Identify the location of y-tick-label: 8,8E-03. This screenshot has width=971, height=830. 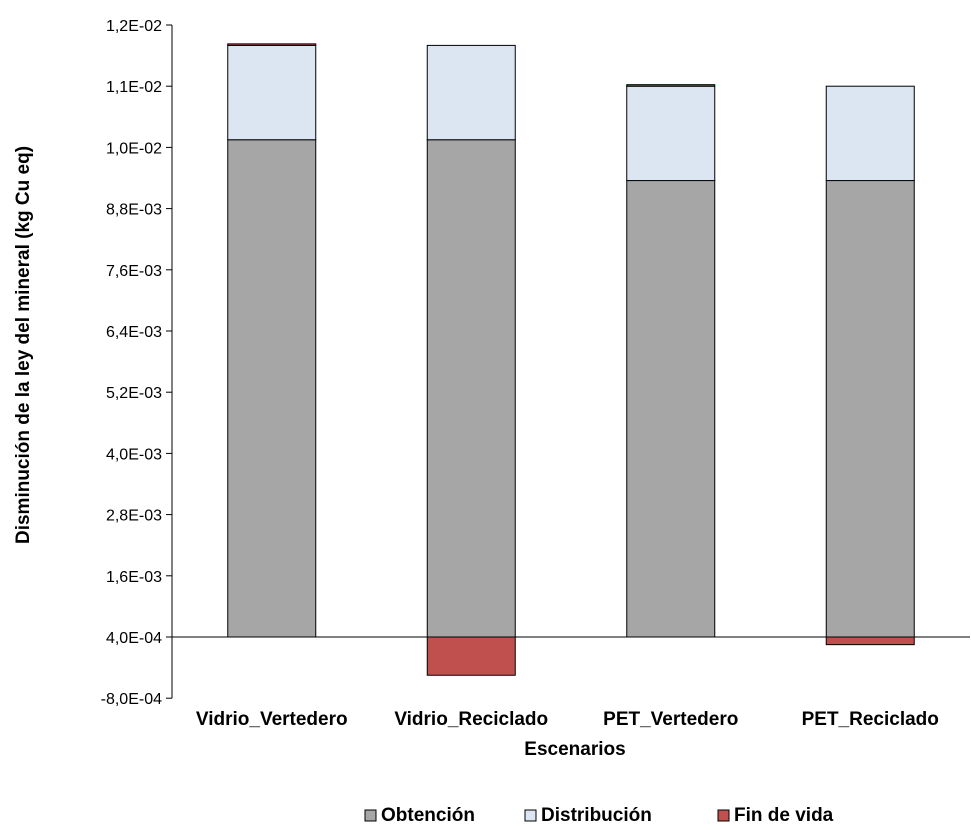
(134, 210).